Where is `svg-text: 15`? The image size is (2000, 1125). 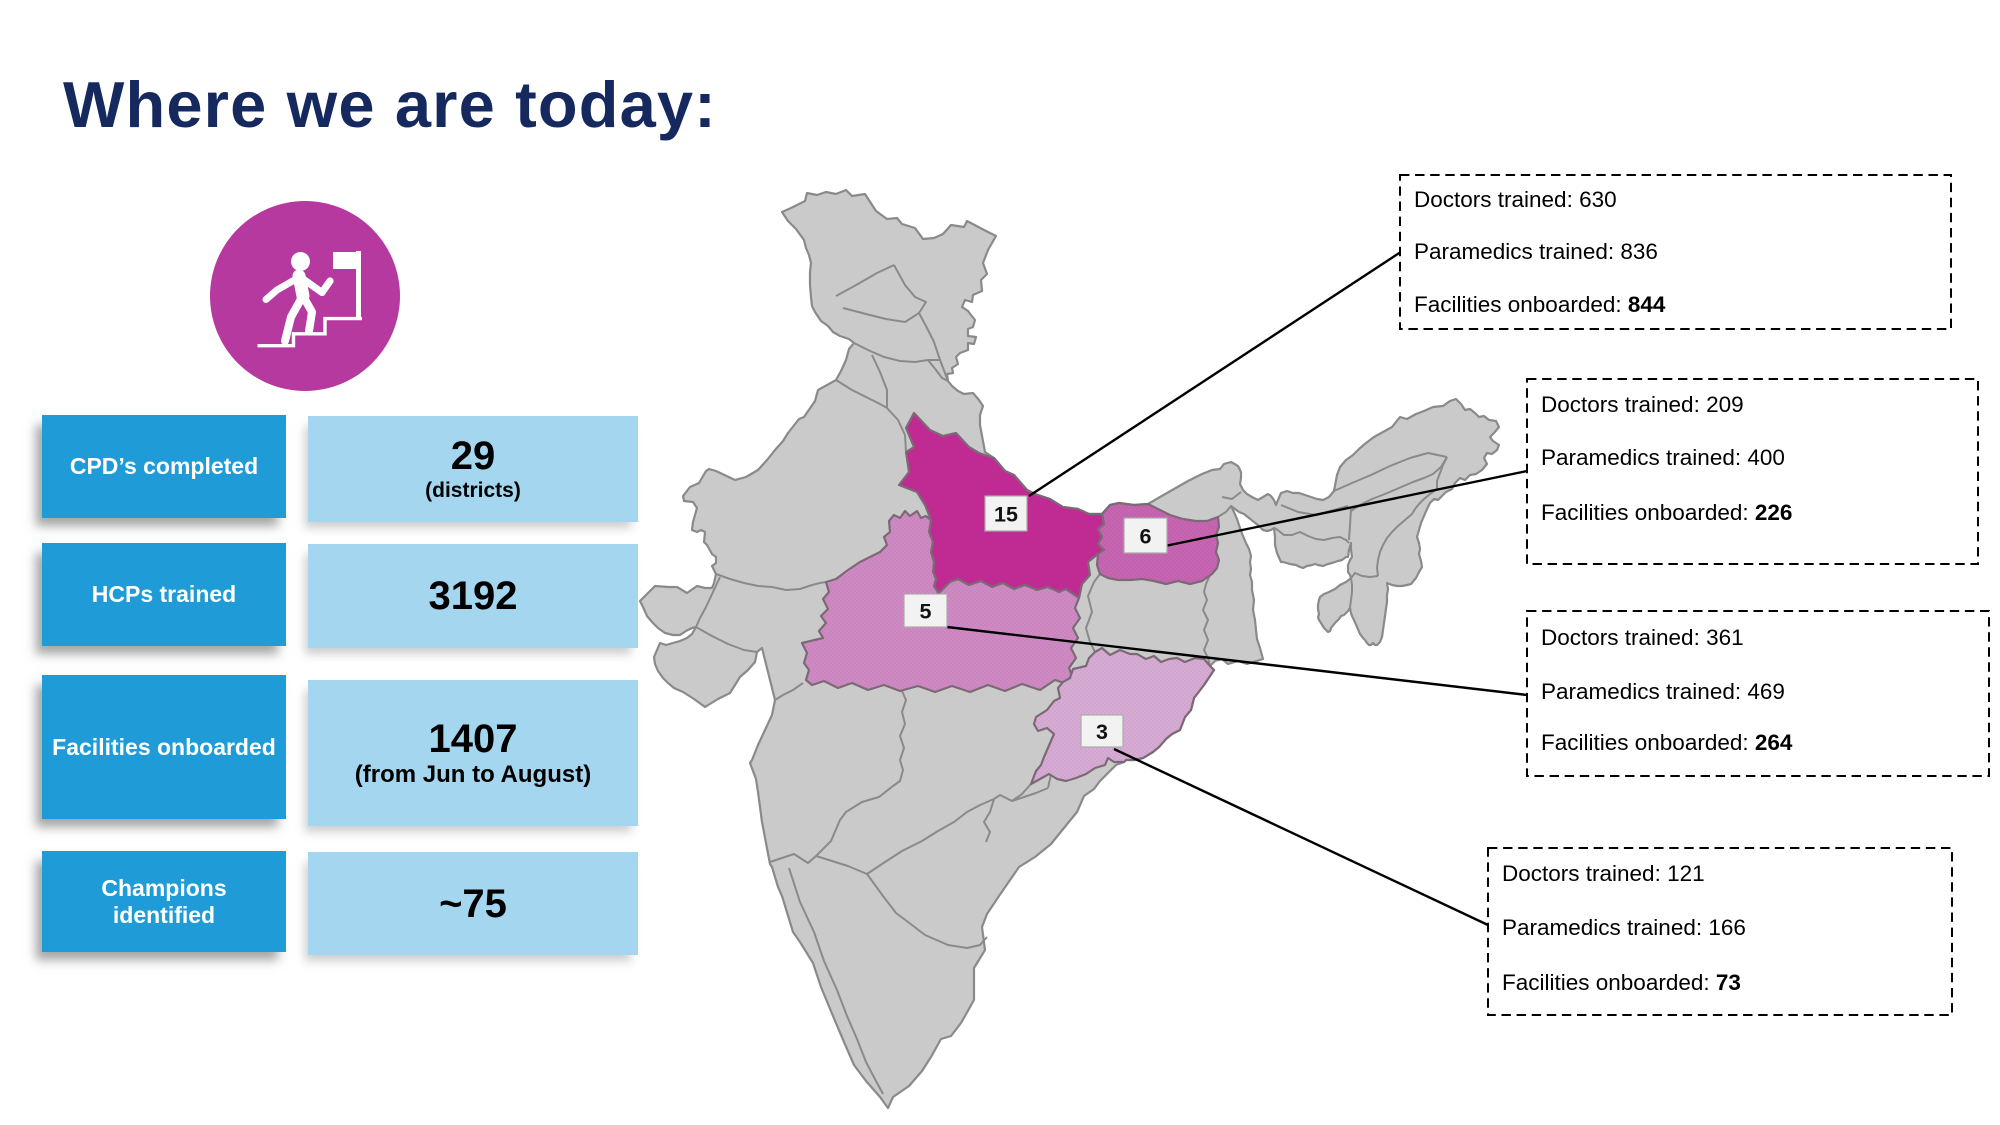
svg-text: 15 is located at coordinates (1006, 515).